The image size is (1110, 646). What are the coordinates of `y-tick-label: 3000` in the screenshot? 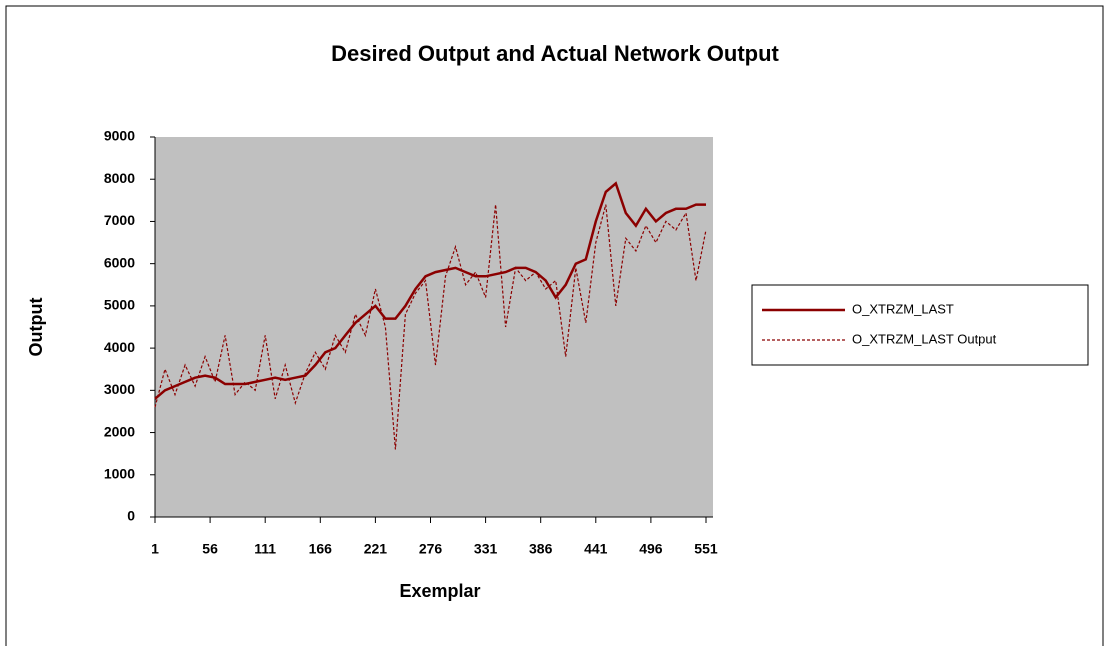 It's located at (119, 389).